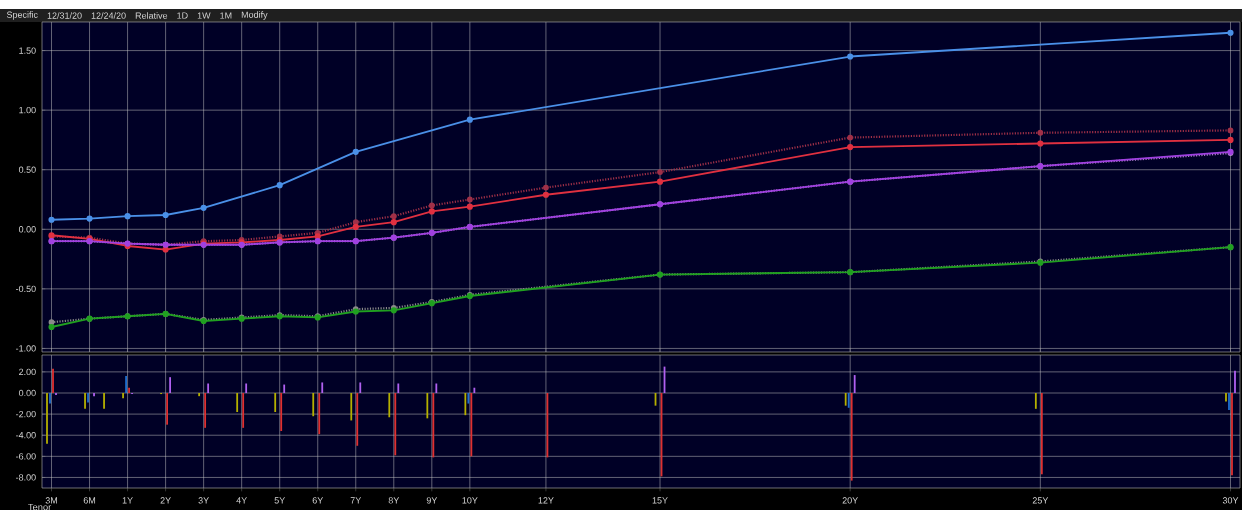  Describe the element at coordinates (165, 500) in the screenshot. I see `x-tick-label: 2Y` at that location.